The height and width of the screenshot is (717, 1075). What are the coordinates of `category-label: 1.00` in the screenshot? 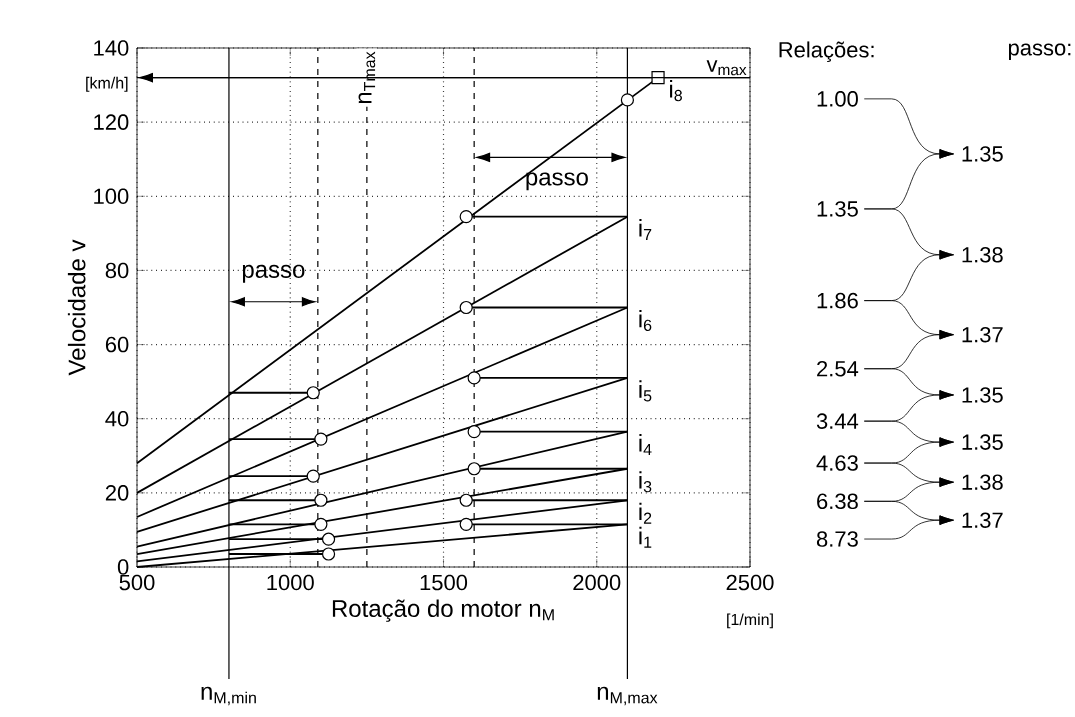 It's located at (837, 99).